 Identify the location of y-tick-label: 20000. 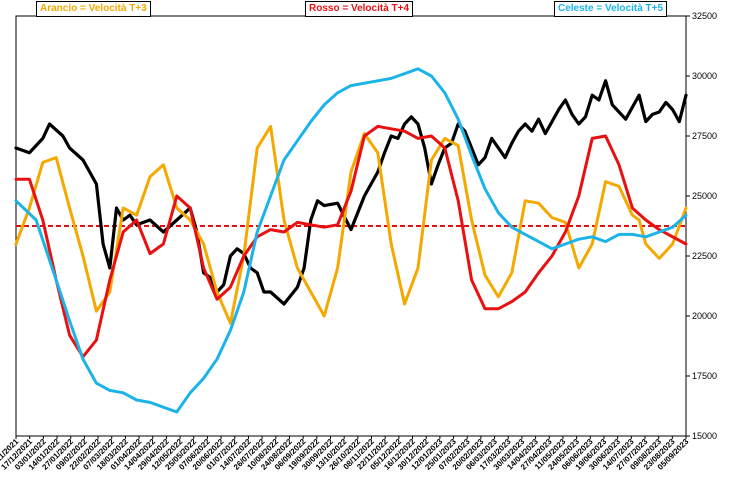
(704, 316).